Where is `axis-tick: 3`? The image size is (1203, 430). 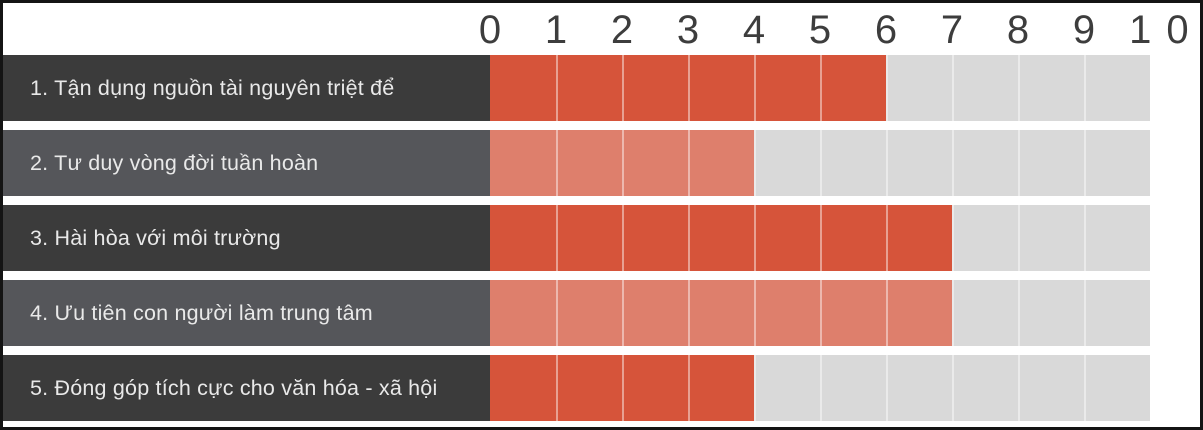
axis-tick: 3 is located at coordinates (688, 30).